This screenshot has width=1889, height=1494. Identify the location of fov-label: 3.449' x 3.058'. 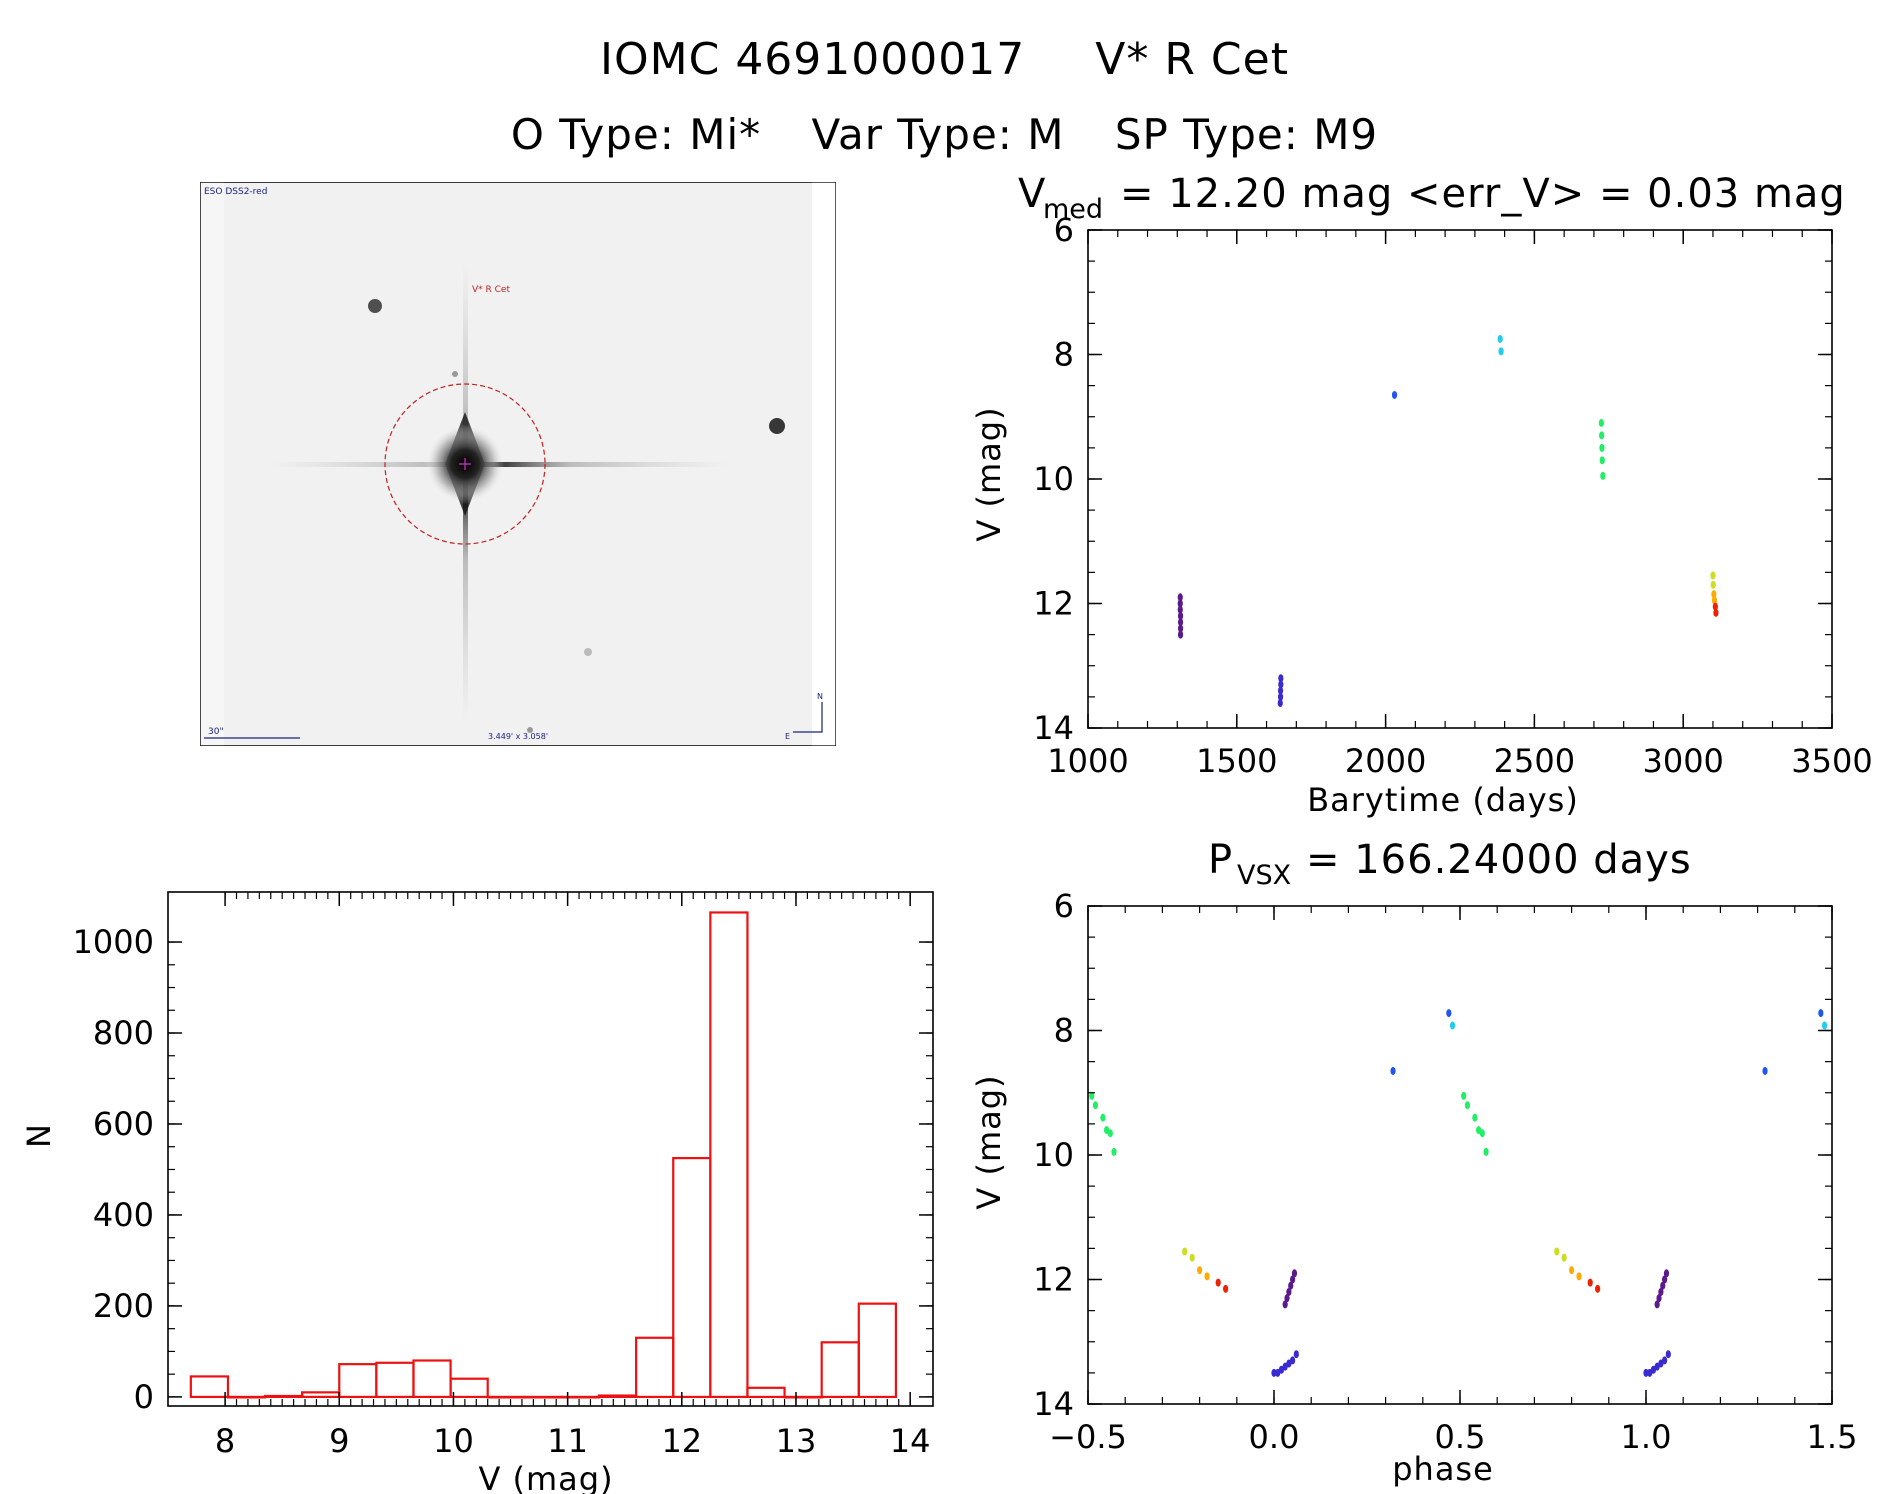
(518, 736).